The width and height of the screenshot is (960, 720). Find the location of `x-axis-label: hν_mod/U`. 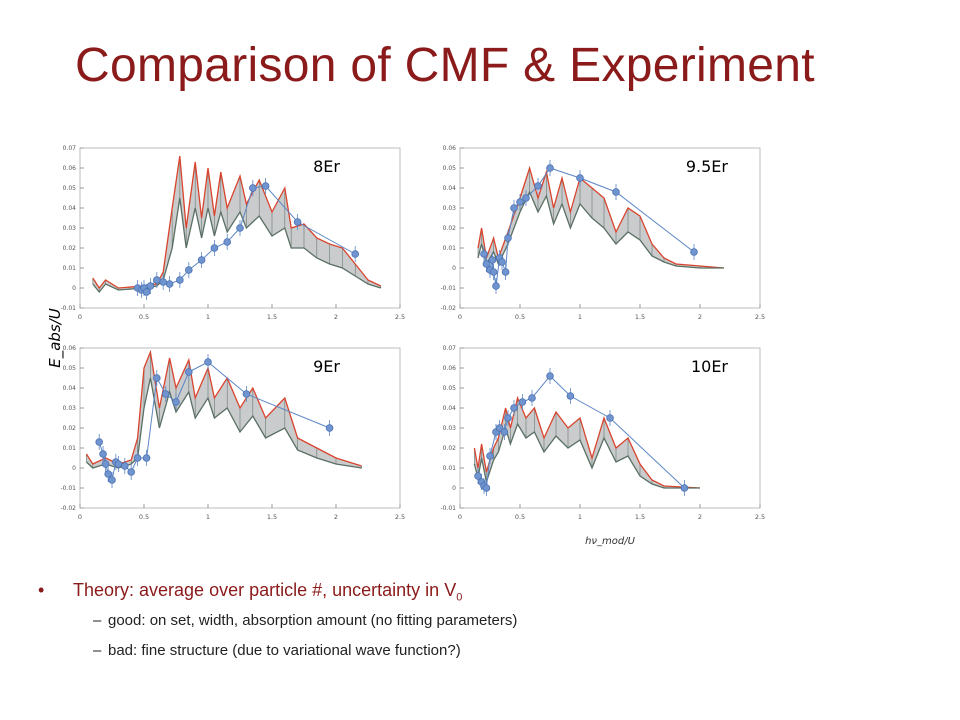

x-axis-label: hν_mod/U is located at coordinates (610, 541).